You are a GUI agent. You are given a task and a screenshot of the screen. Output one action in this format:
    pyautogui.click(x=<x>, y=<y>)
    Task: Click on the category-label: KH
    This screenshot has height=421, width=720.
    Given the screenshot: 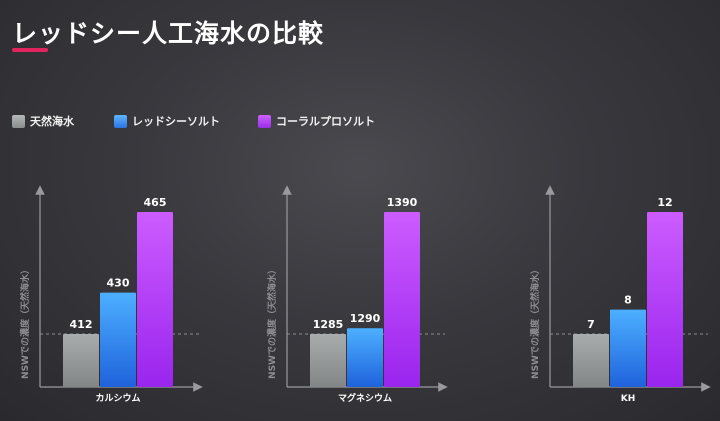 What is the action you would take?
    pyautogui.click(x=628, y=399)
    